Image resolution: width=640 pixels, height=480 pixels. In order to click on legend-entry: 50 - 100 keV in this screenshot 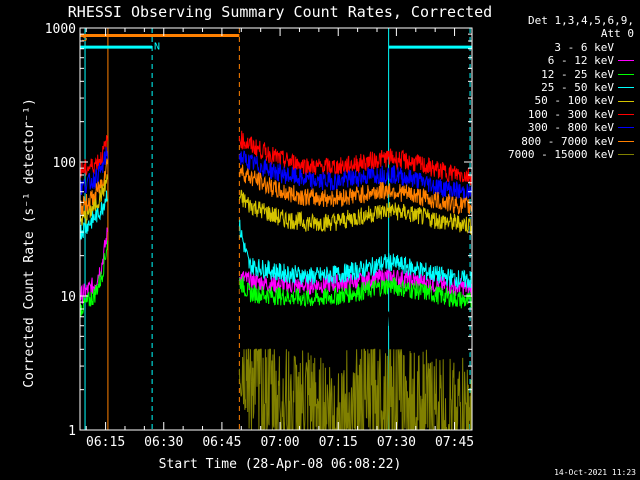, I will do `click(558, 100)`.